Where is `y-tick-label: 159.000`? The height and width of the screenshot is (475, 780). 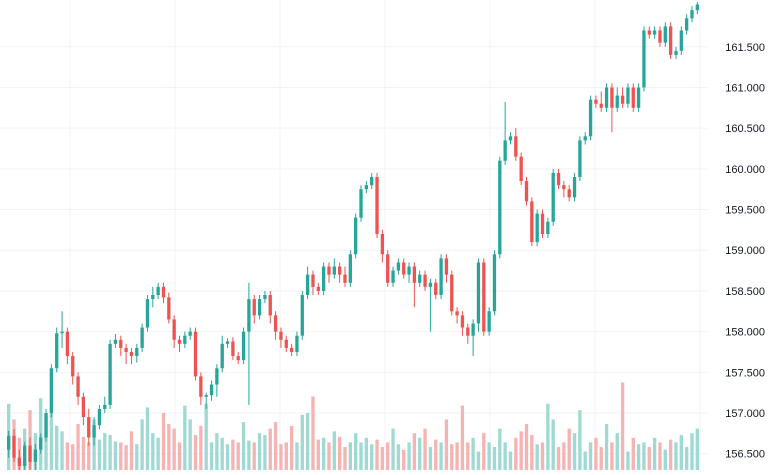 y-tick-label: 159.000 is located at coordinates (745, 251).